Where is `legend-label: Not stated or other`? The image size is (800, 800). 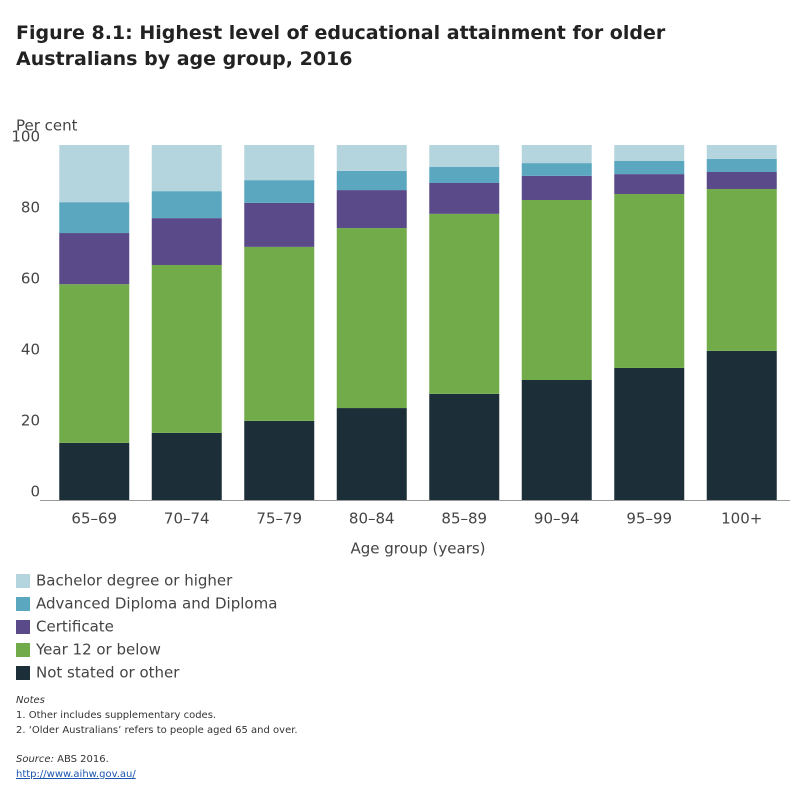 legend-label: Not stated or other is located at coordinates (108, 673).